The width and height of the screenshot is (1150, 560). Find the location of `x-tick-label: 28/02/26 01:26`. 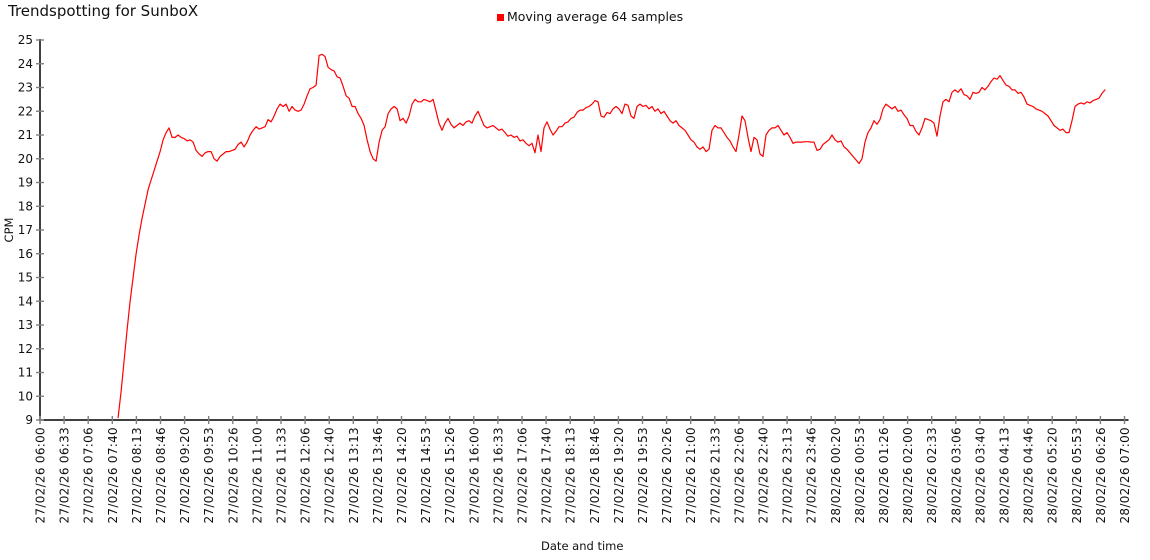

x-tick-label: 28/02/26 01:26 is located at coordinates (884, 475).